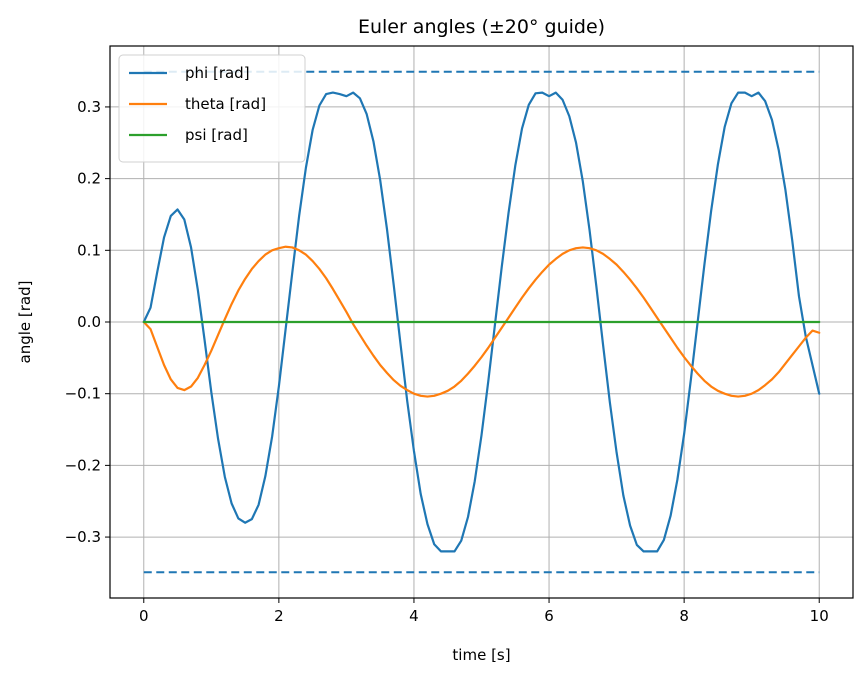 Image resolution: width=867 pixels, height=678 pixels. Describe the element at coordinates (89, 250) in the screenshot. I see `y-tick-label: 0.1` at that location.